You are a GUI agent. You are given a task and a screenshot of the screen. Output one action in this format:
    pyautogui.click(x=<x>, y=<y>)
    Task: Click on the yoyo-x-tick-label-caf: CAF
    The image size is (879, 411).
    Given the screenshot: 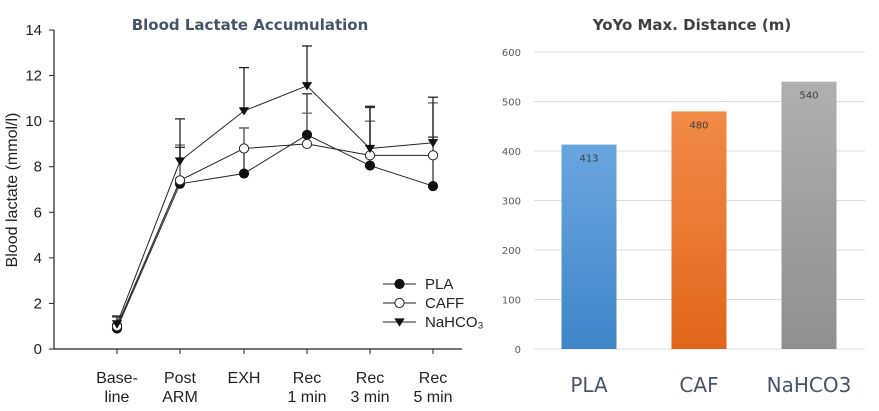 What is the action you would take?
    pyautogui.click(x=698, y=385)
    